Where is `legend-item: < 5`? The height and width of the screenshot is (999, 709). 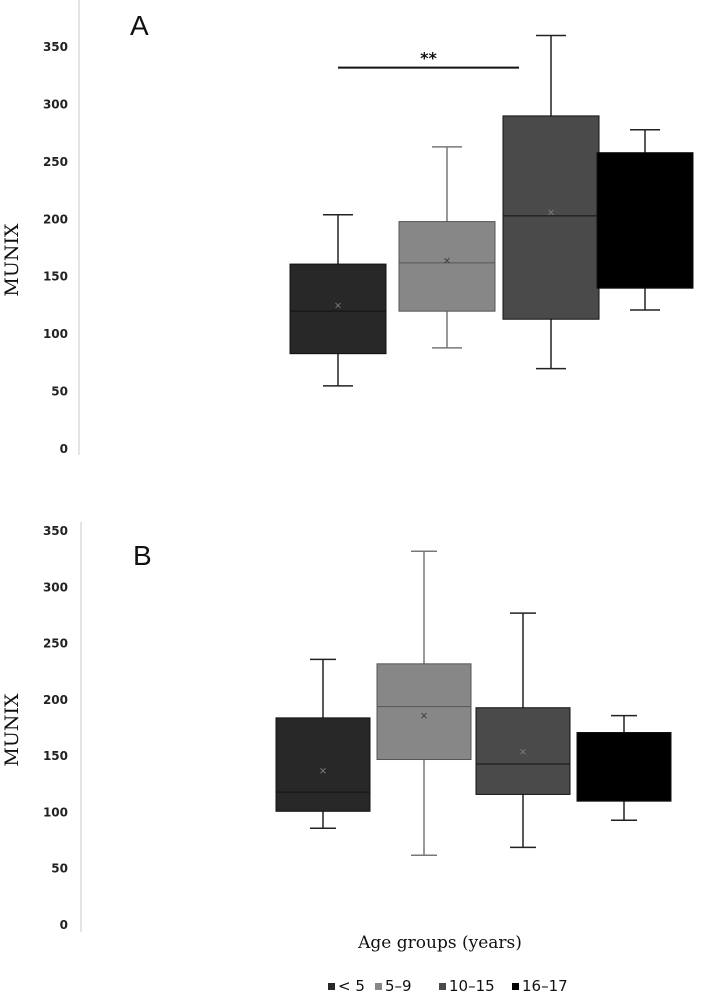 legend-item: < 5 is located at coordinates (346, 986).